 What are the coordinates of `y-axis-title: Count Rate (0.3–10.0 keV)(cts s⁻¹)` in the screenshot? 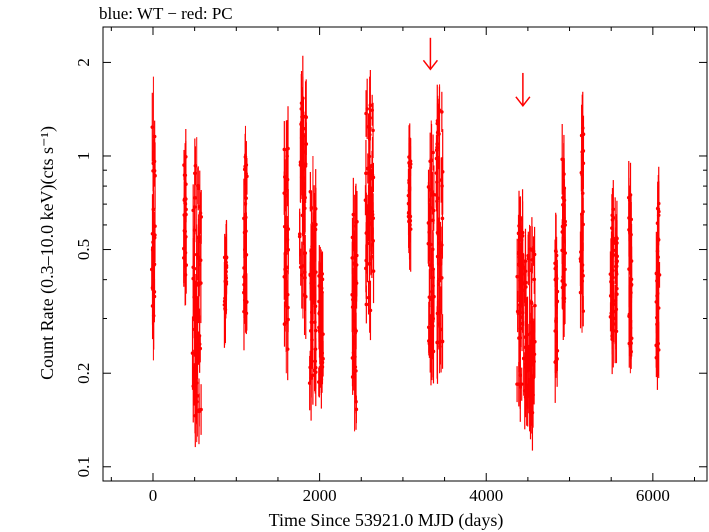 It's located at (47, 253).